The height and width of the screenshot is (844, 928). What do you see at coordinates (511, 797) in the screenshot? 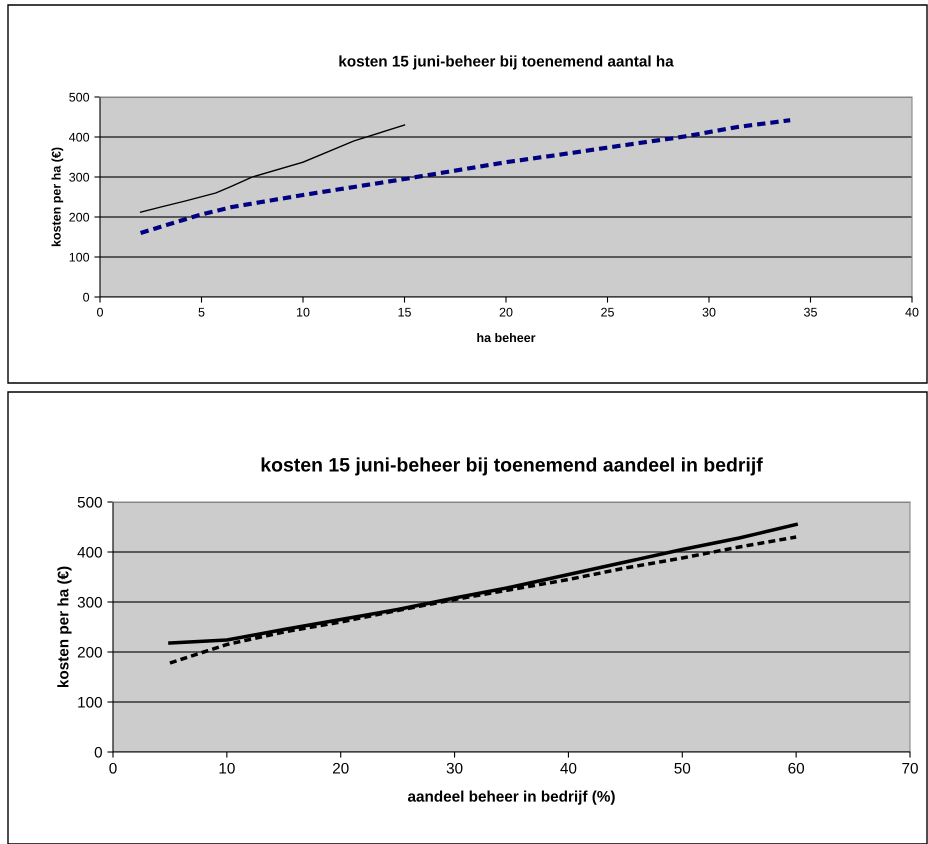
I see `x-axis-title: aandeel beheer in bedrijf (%)` at bounding box center [511, 797].